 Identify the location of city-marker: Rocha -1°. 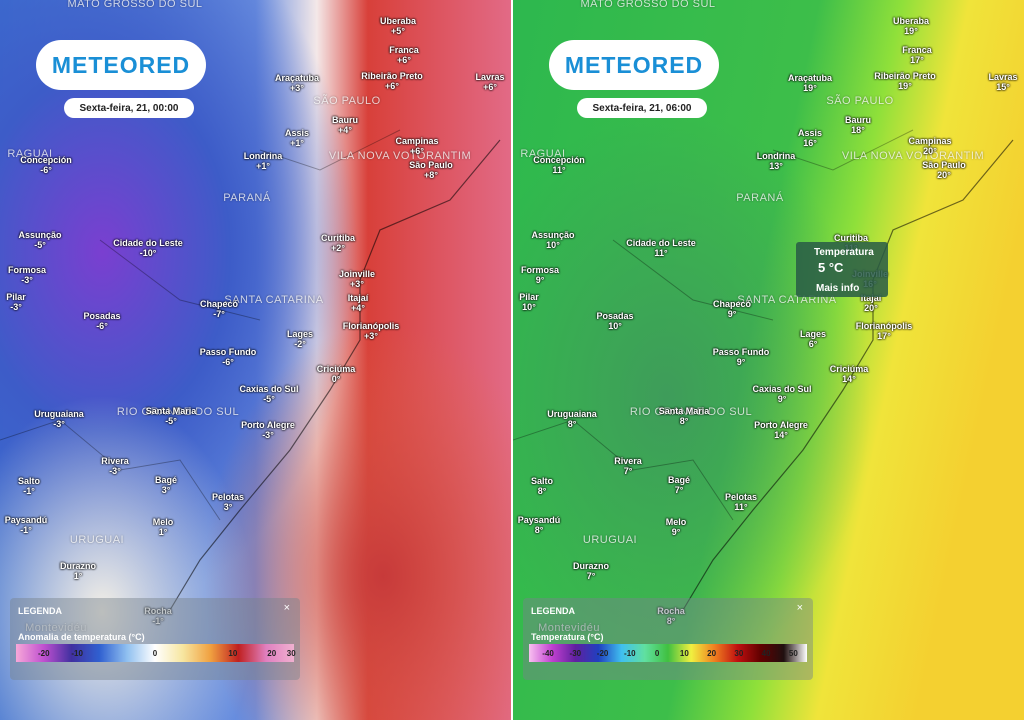
(158, 616).